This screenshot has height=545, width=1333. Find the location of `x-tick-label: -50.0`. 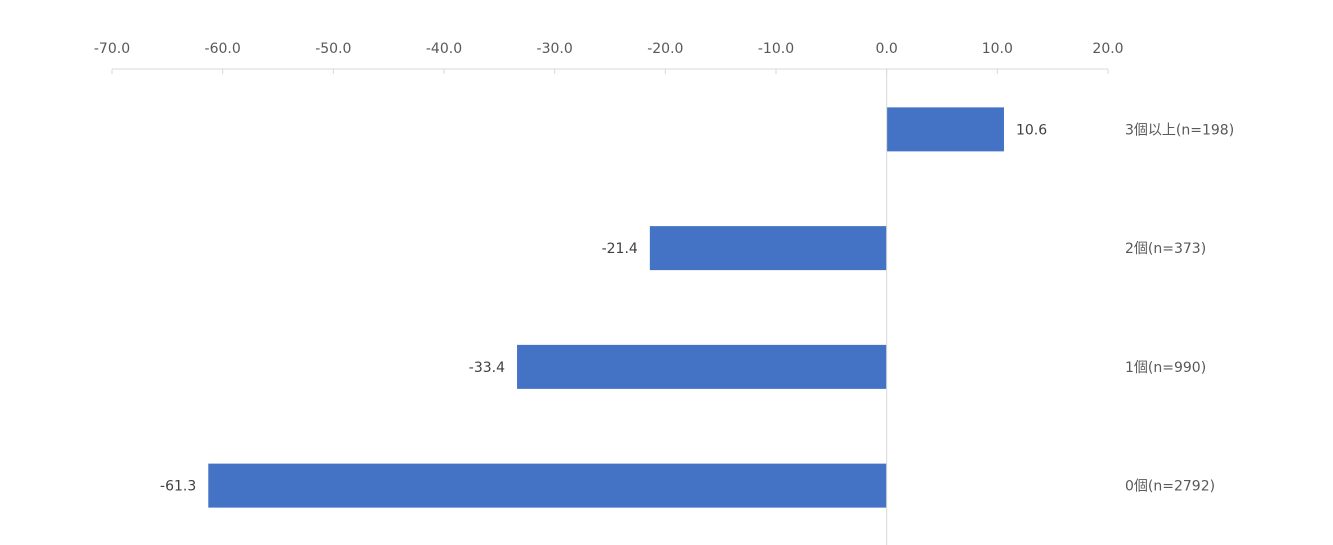

x-tick-label: -50.0 is located at coordinates (333, 49).